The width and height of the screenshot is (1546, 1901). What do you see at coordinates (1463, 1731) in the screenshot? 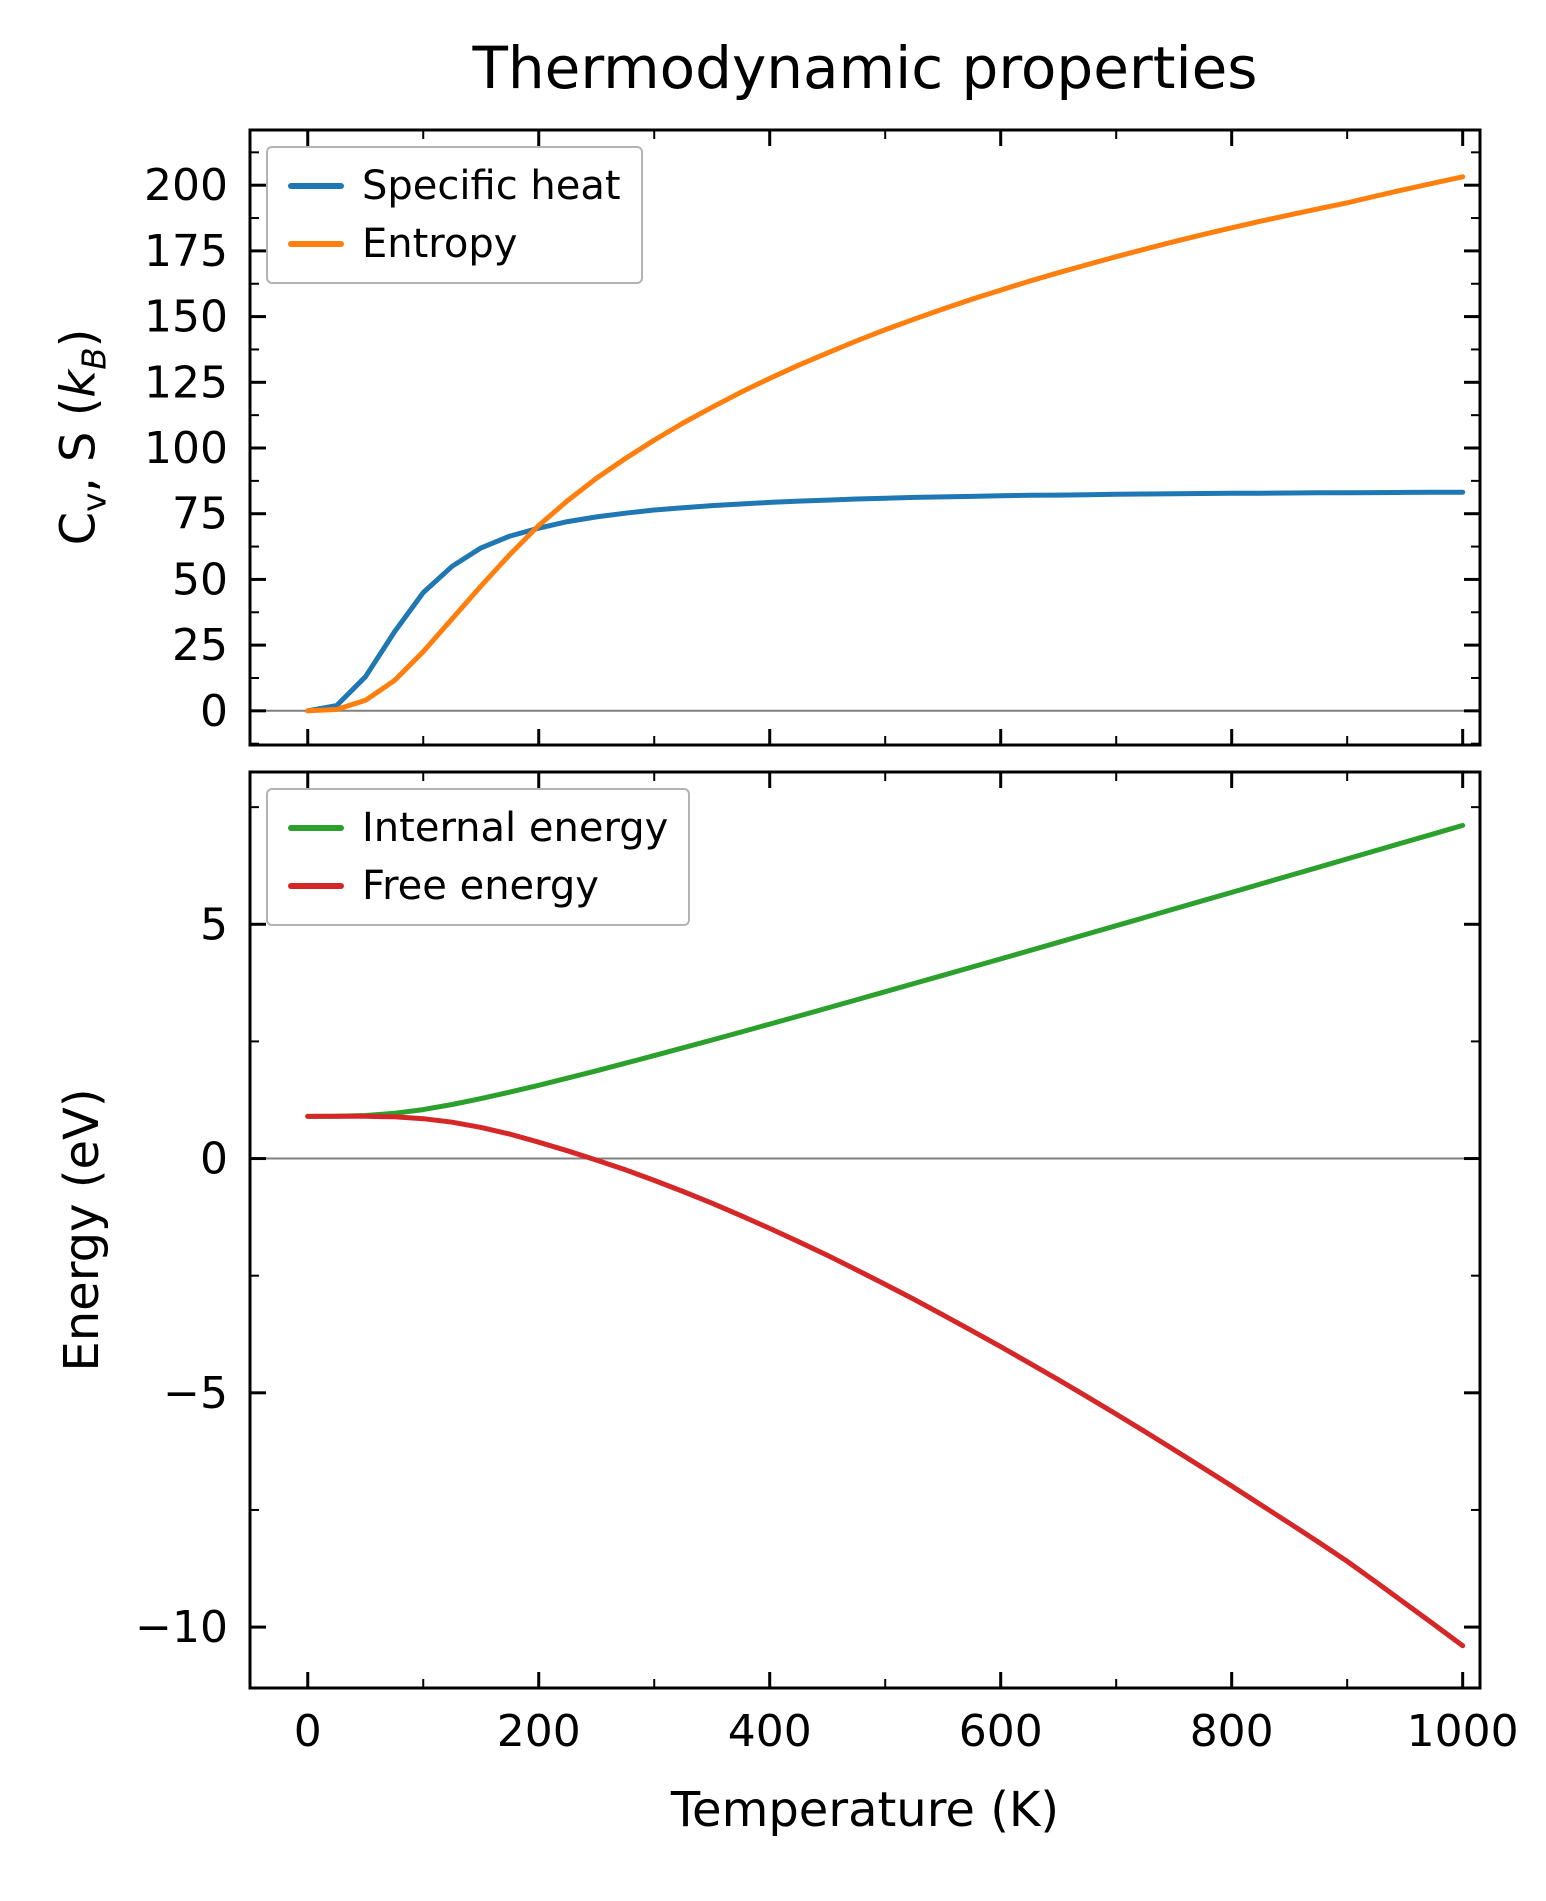
I see `svg-text: 1000` at bounding box center [1463, 1731].